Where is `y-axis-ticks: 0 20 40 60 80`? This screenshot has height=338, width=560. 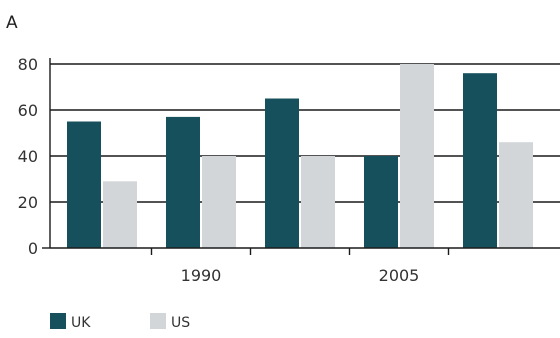 y-axis-ticks: 0 20 40 60 80 is located at coordinates (28, 156).